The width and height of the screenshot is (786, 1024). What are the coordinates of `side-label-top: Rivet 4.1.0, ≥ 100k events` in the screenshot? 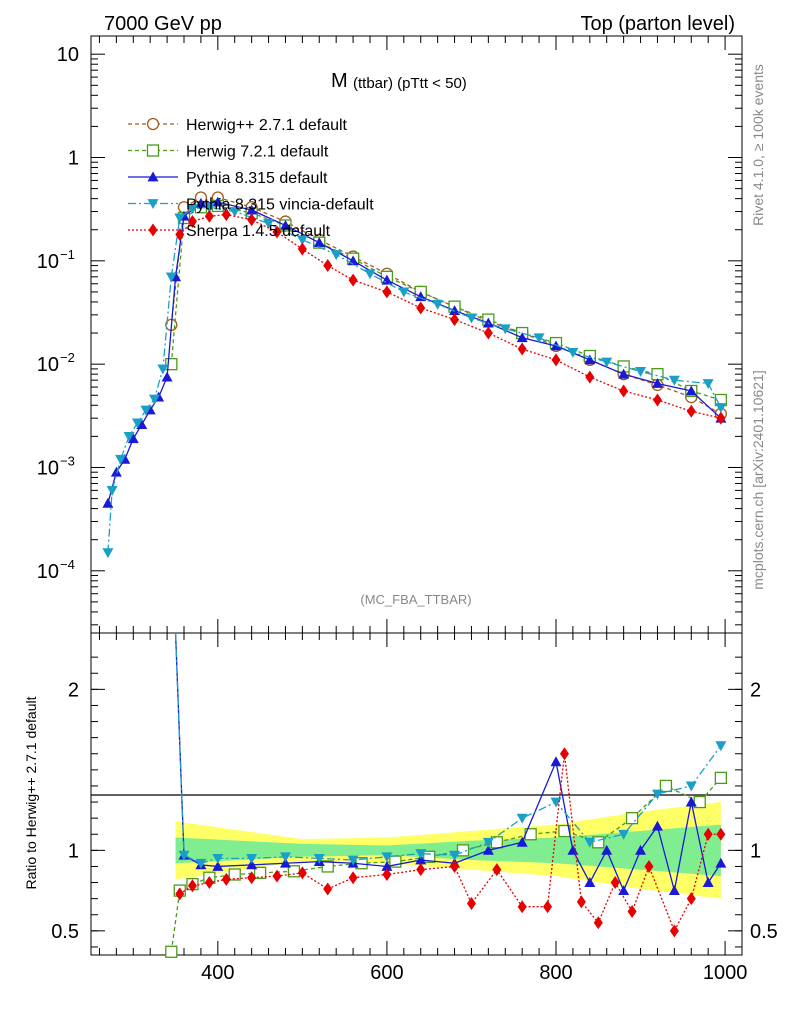 It's located at (758, 145).